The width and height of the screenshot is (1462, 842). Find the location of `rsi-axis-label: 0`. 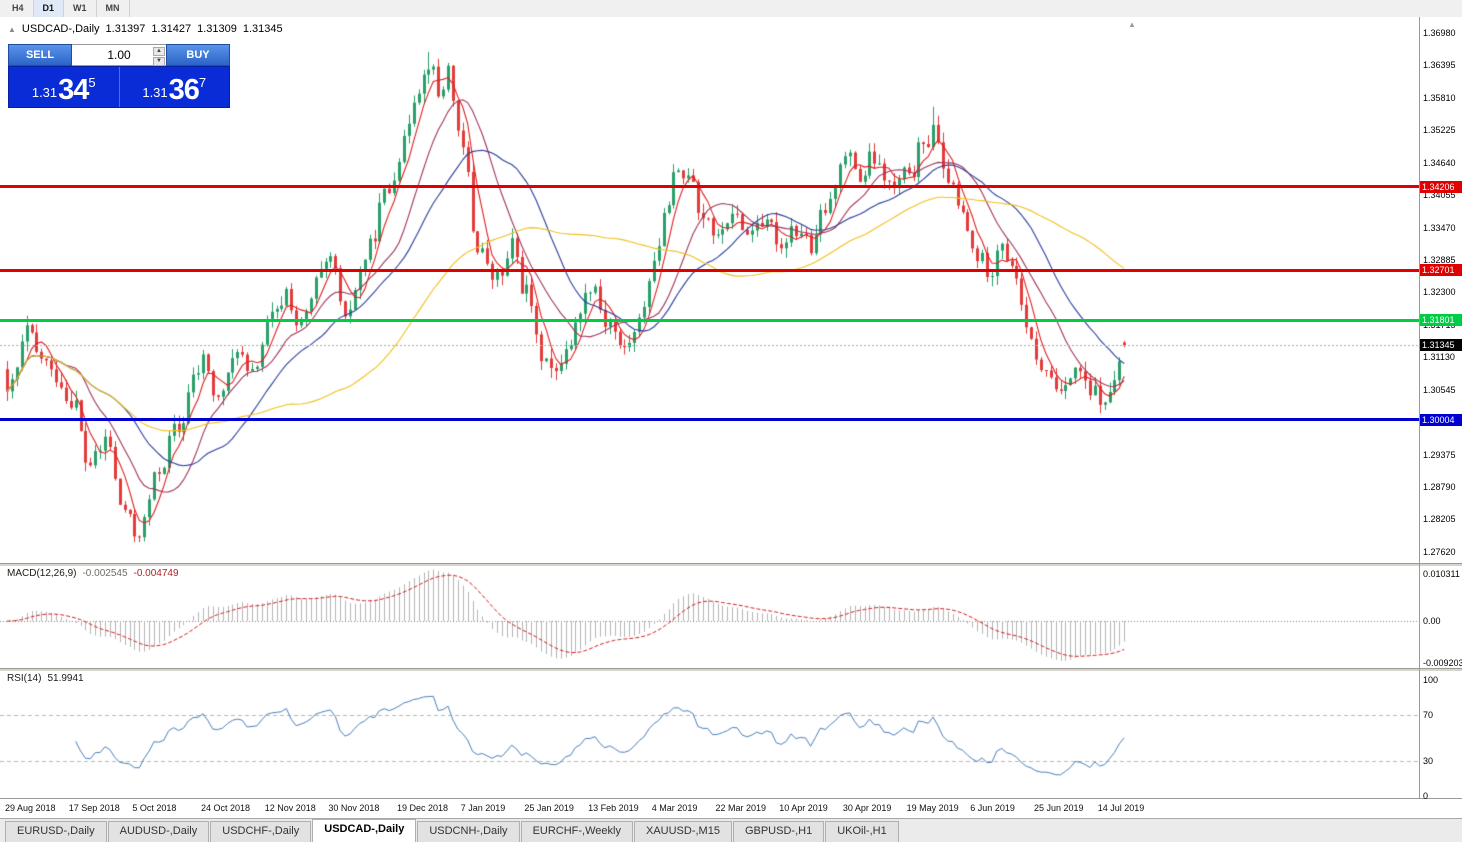

rsi-axis-label: 0 is located at coordinates (1426, 796).